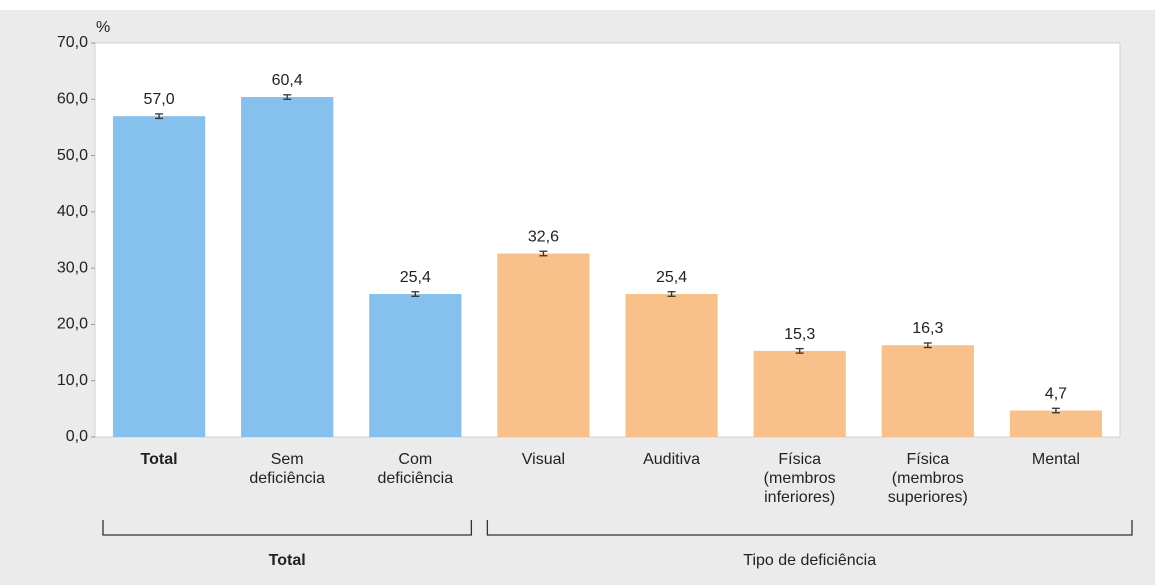  Describe the element at coordinates (799, 478) in the screenshot. I see `x-tick-label: Física (membros inferiores)` at that location.